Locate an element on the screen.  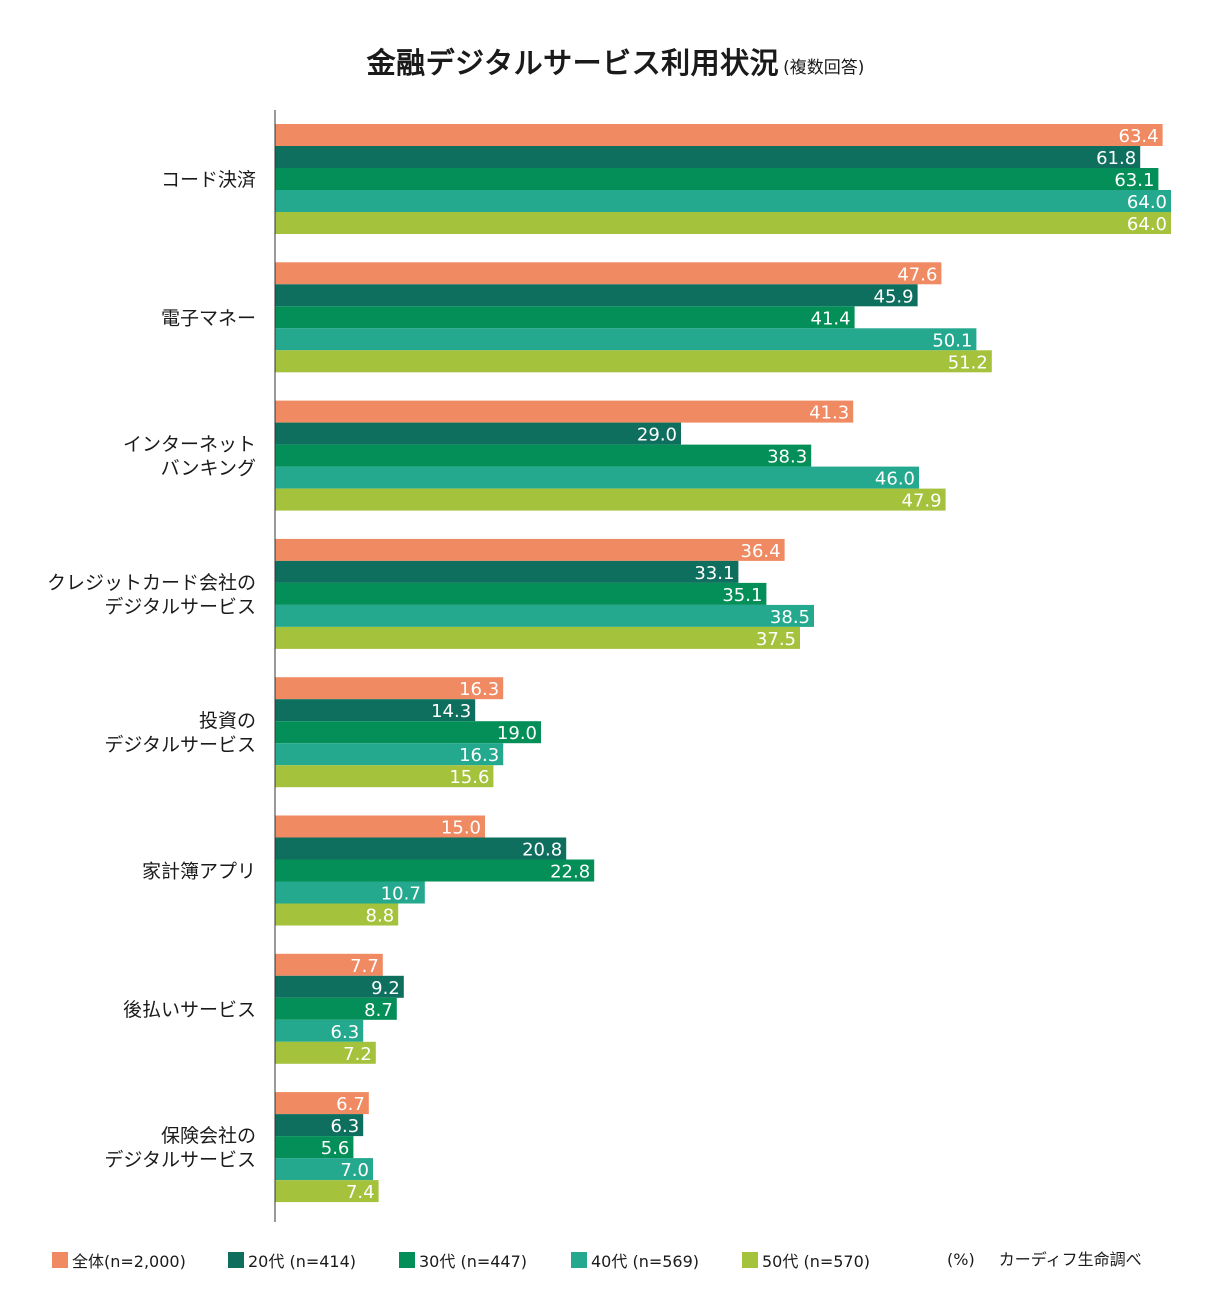
data-label: 19.0 is located at coordinates (517, 733).